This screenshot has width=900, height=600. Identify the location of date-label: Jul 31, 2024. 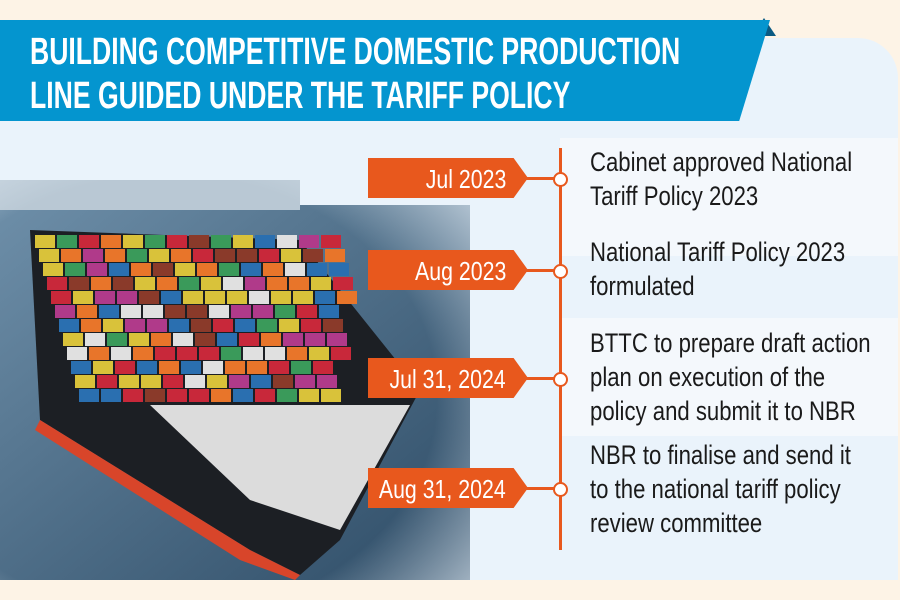
(447, 379).